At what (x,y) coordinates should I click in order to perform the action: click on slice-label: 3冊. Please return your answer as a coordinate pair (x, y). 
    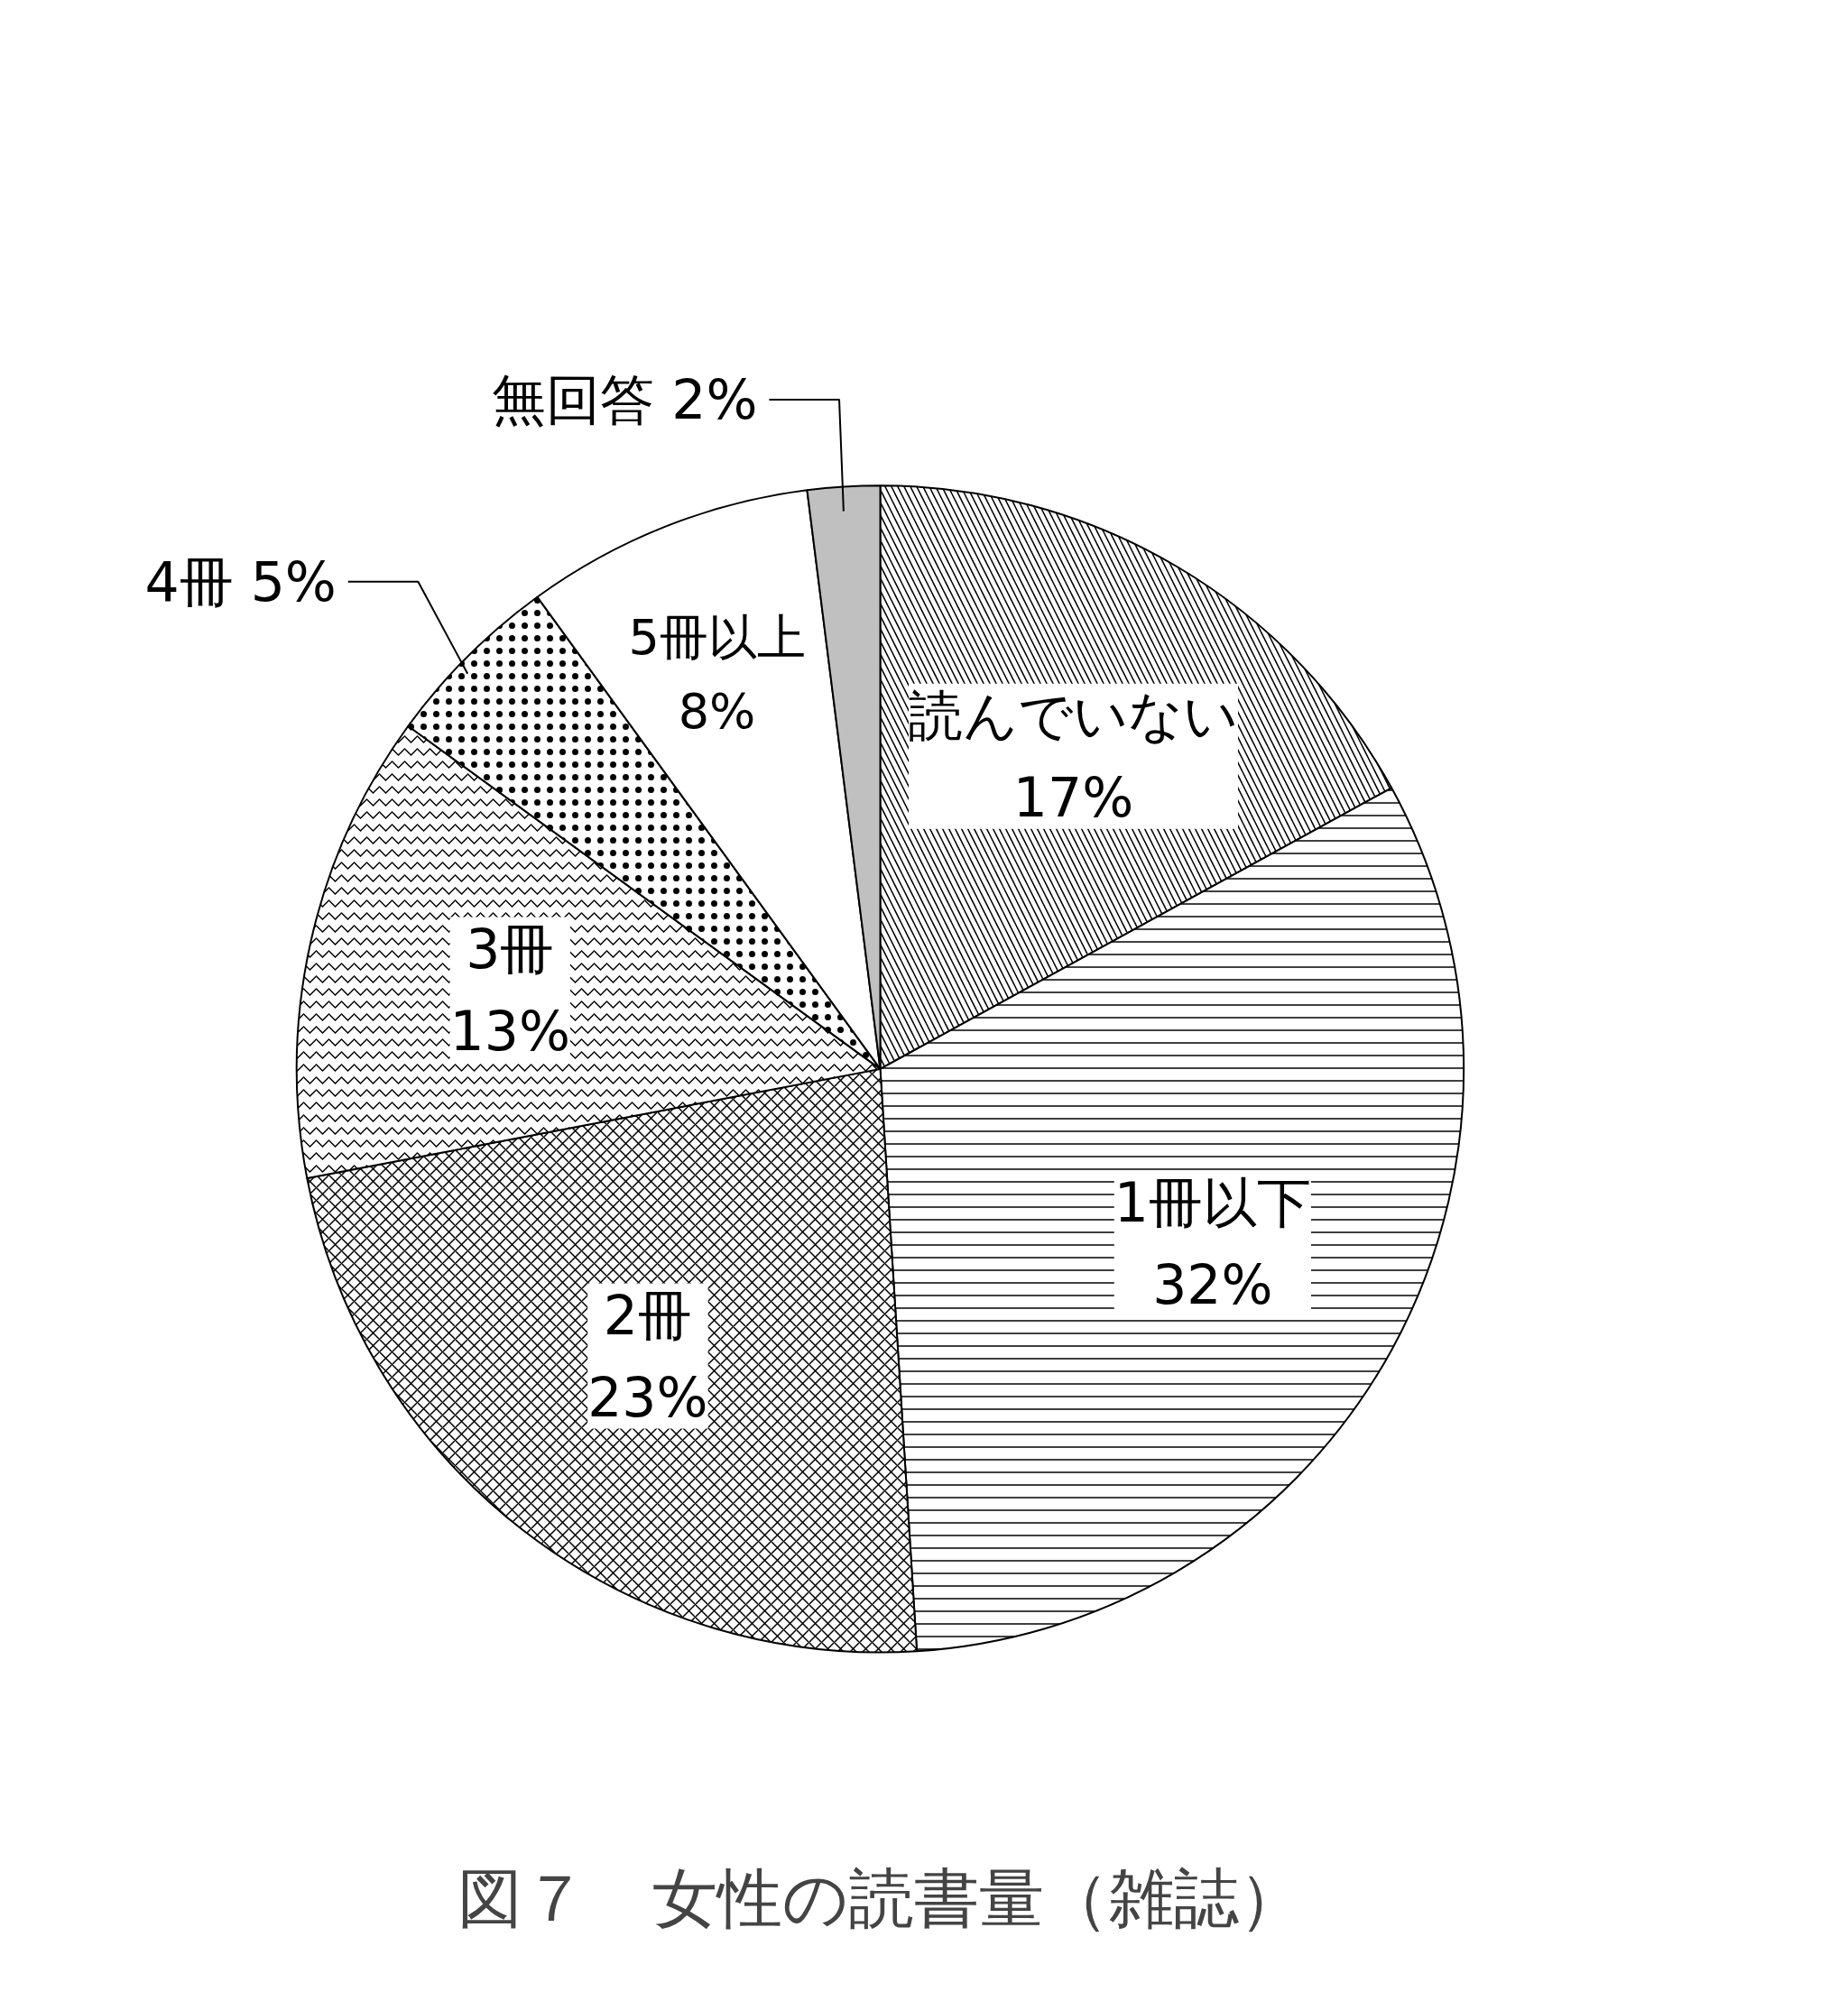
    Looking at the image, I should click on (510, 949).